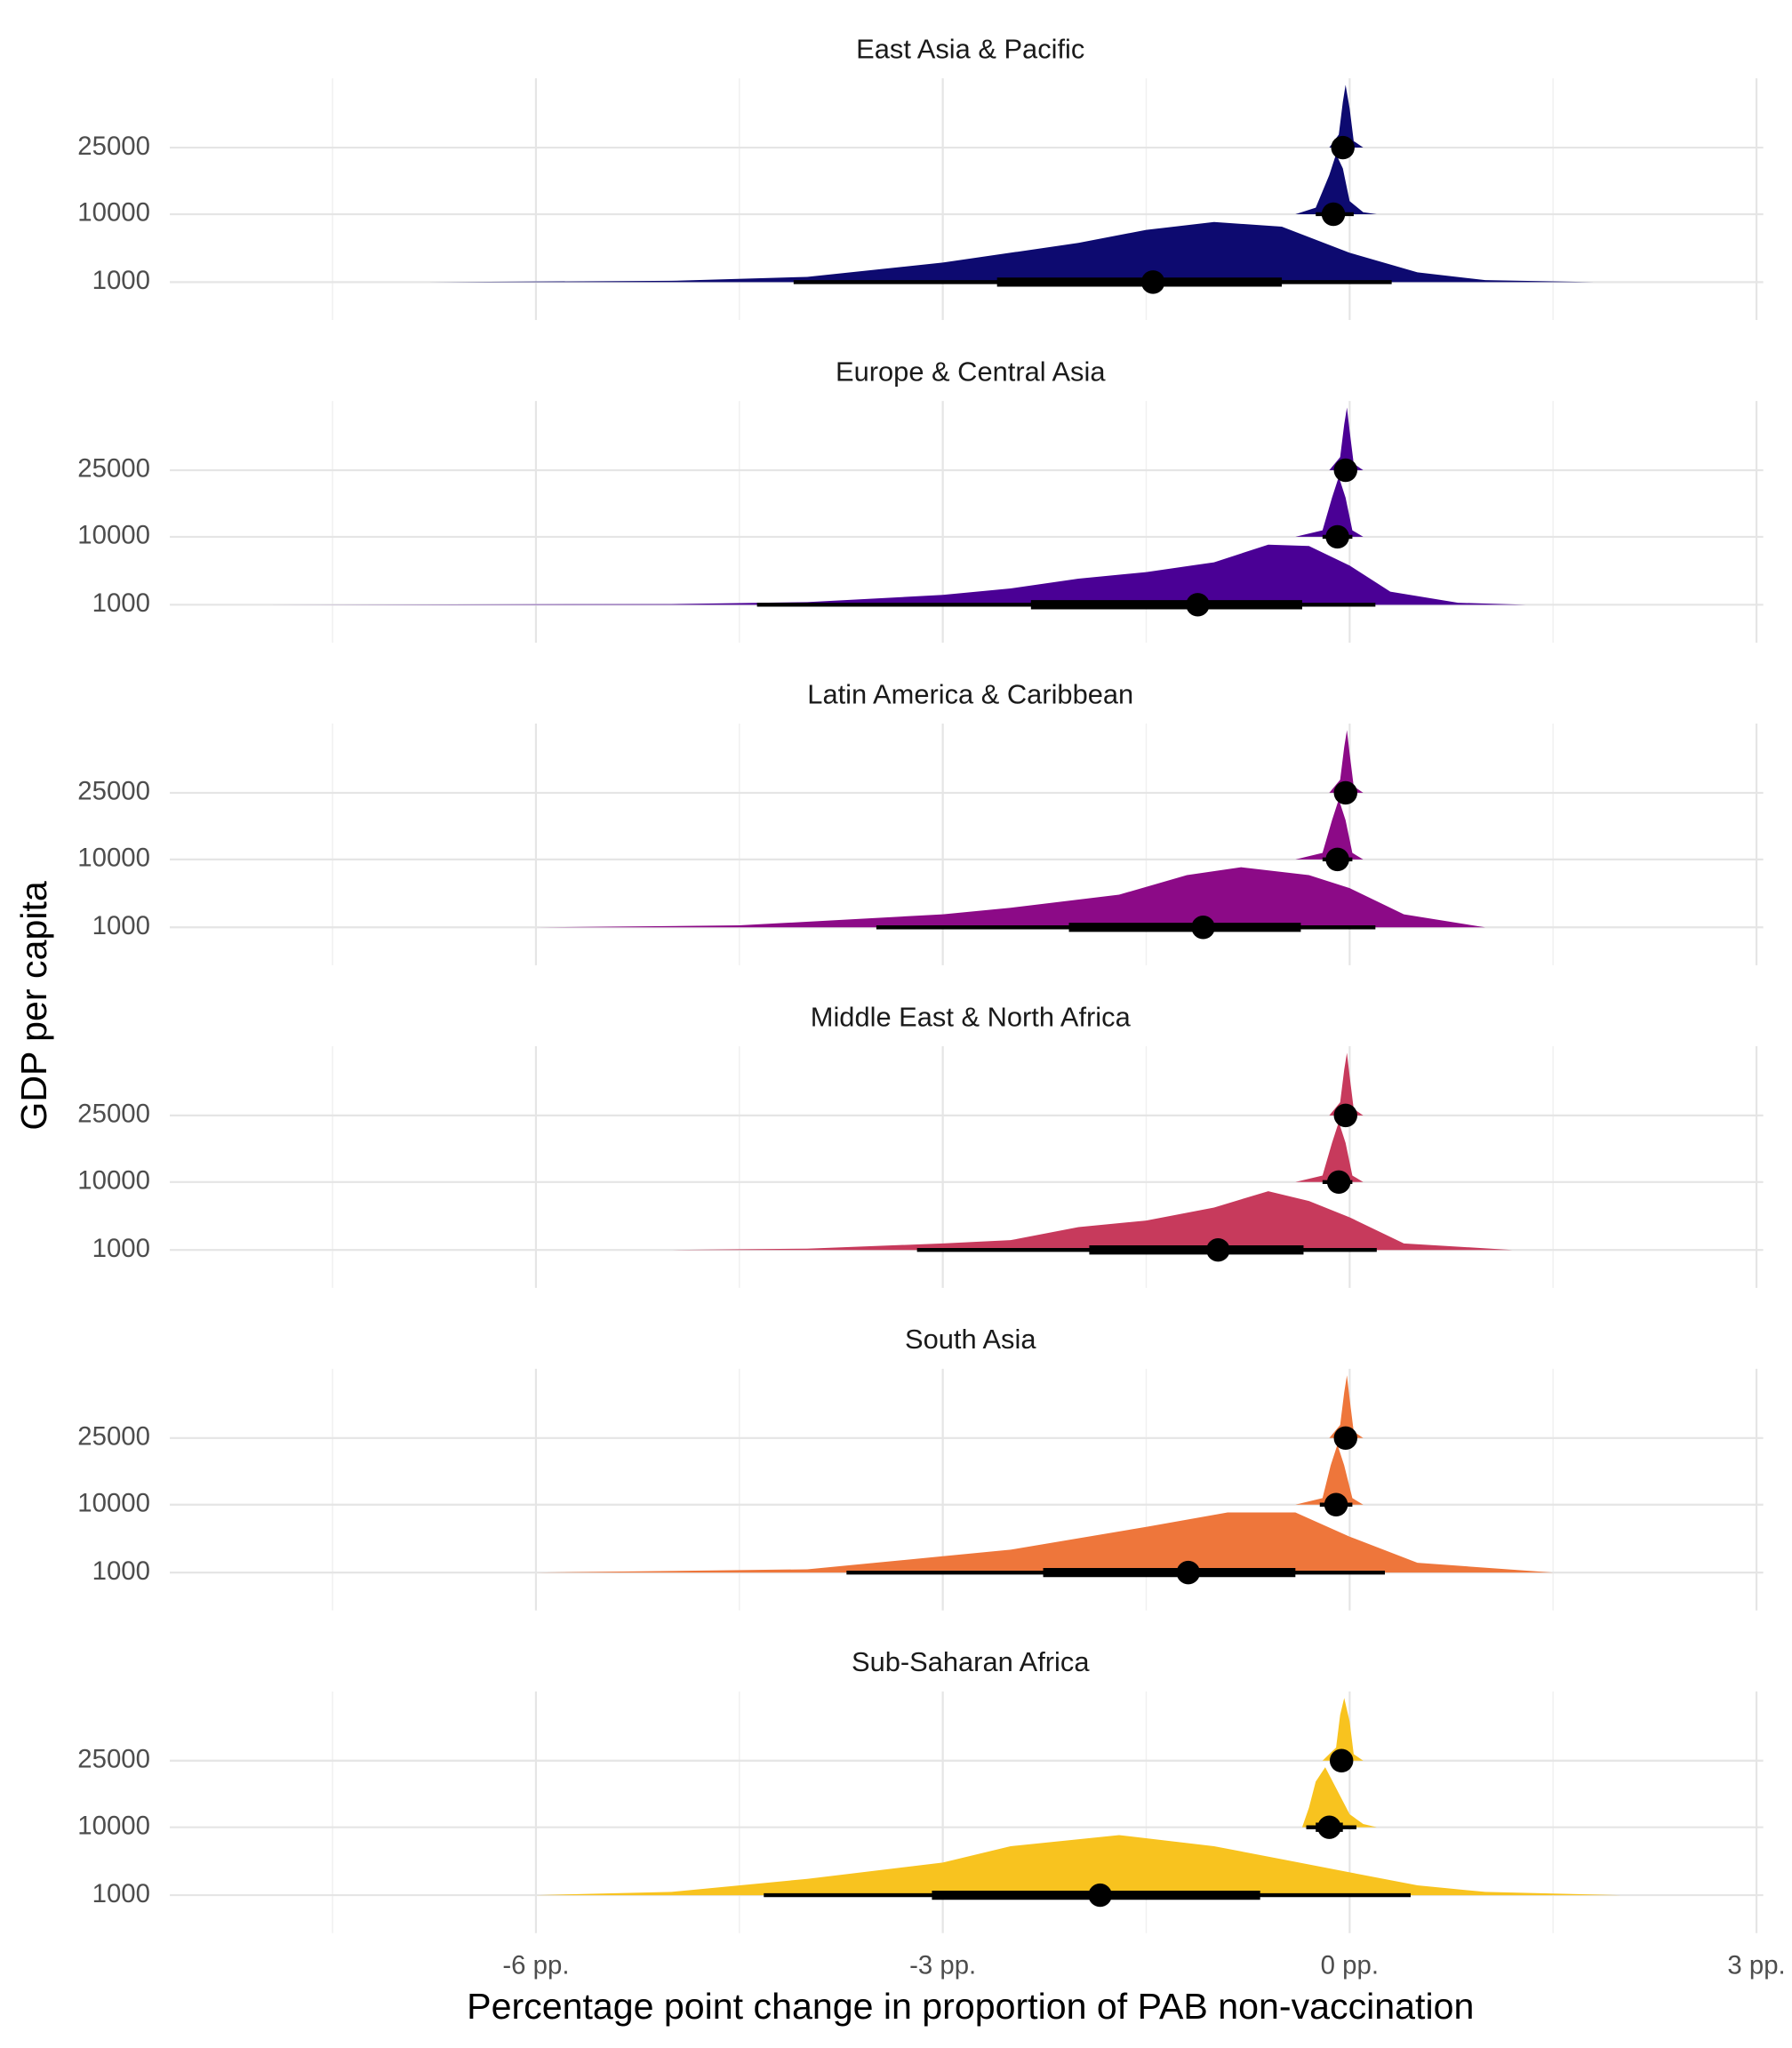  What do you see at coordinates (970, 48) in the screenshot?
I see `panel-title: East Asia & Pacific` at bounding box center [970, 48].